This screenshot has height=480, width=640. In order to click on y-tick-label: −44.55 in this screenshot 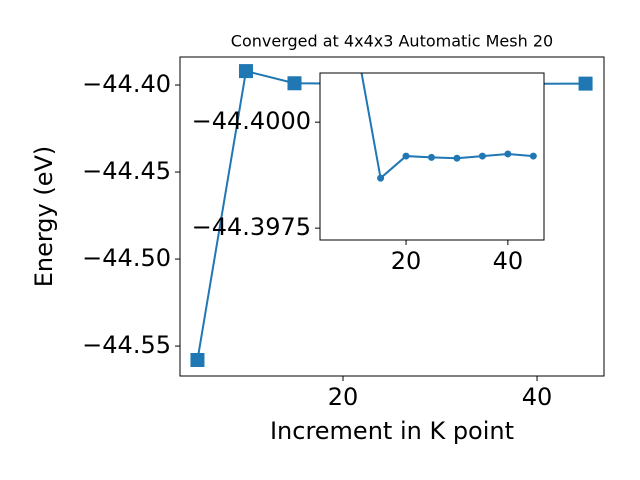, I will do `click(126, 345)`.